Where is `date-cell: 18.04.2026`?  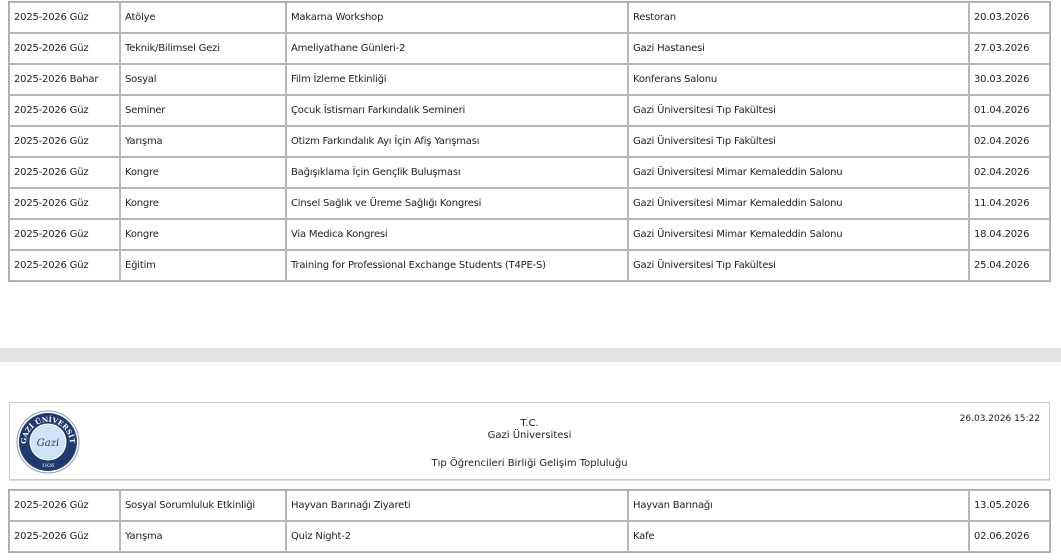 date-cell: 18.04.2026 is located at coordinates (1009, 234).